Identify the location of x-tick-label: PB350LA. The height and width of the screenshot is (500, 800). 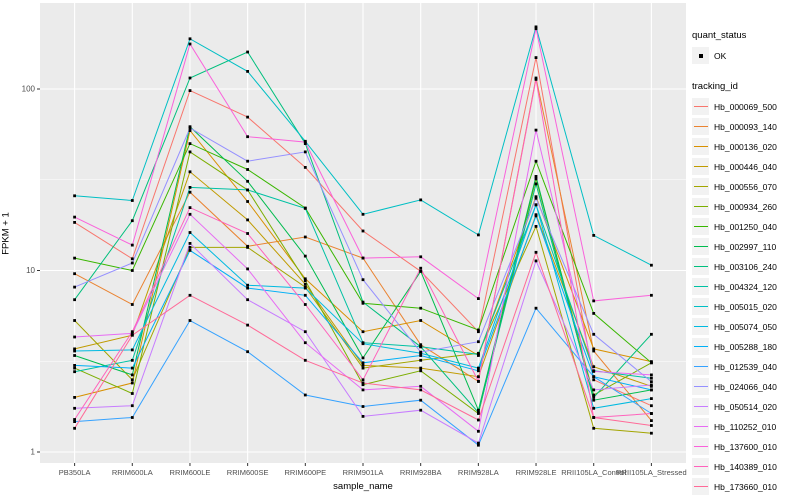
(75, 472).